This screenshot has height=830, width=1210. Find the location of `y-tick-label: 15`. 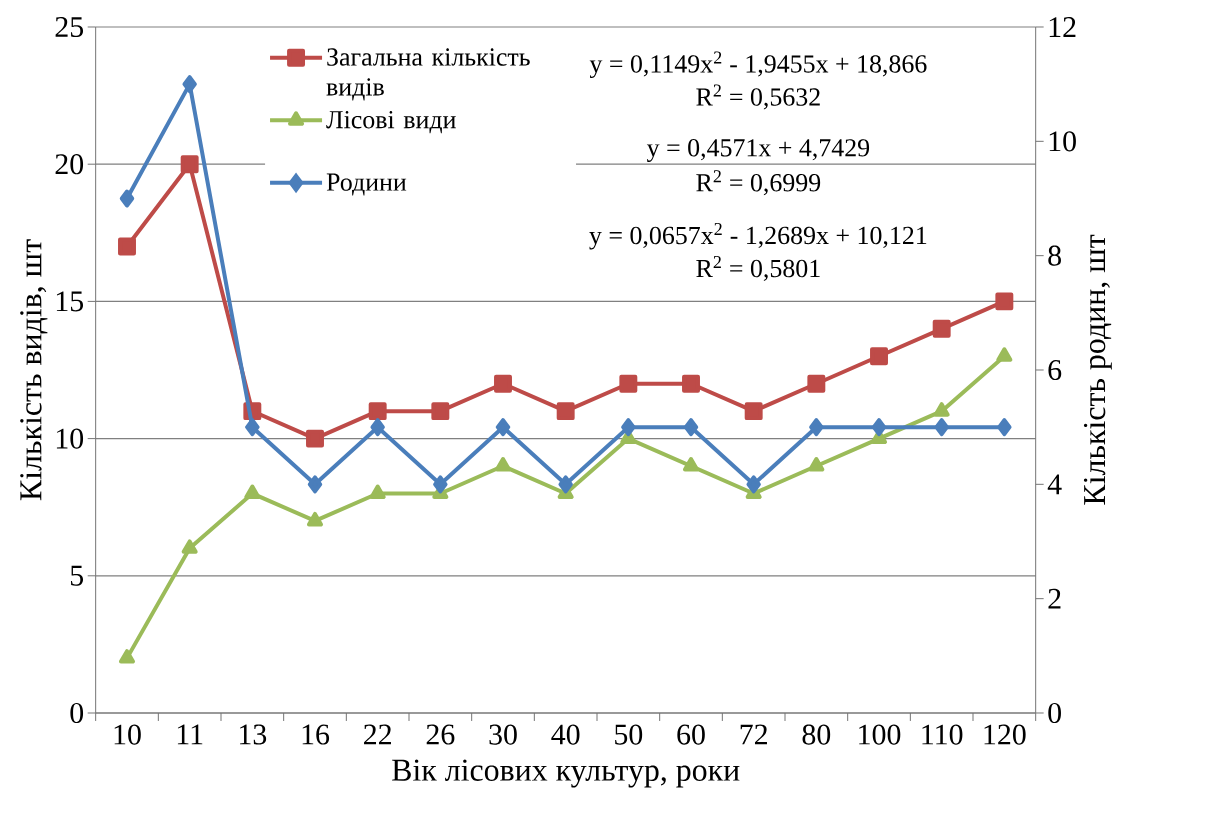

y-tick-label: 15 is located at coordinates (70, 301).